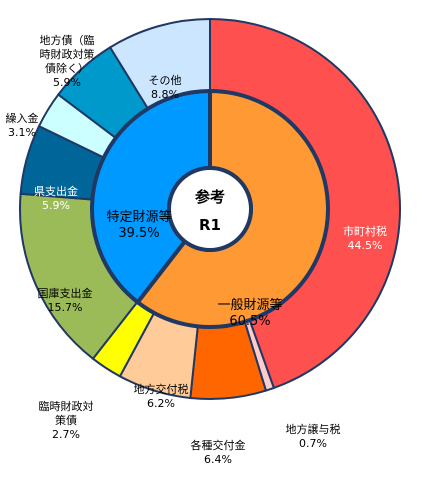 The height and width of the screenshot is (481, 425). Describe the element at coordinates (313, 436) in the screenshot. I see `label-transfer: 地方譲与税 0.7%` at that location.